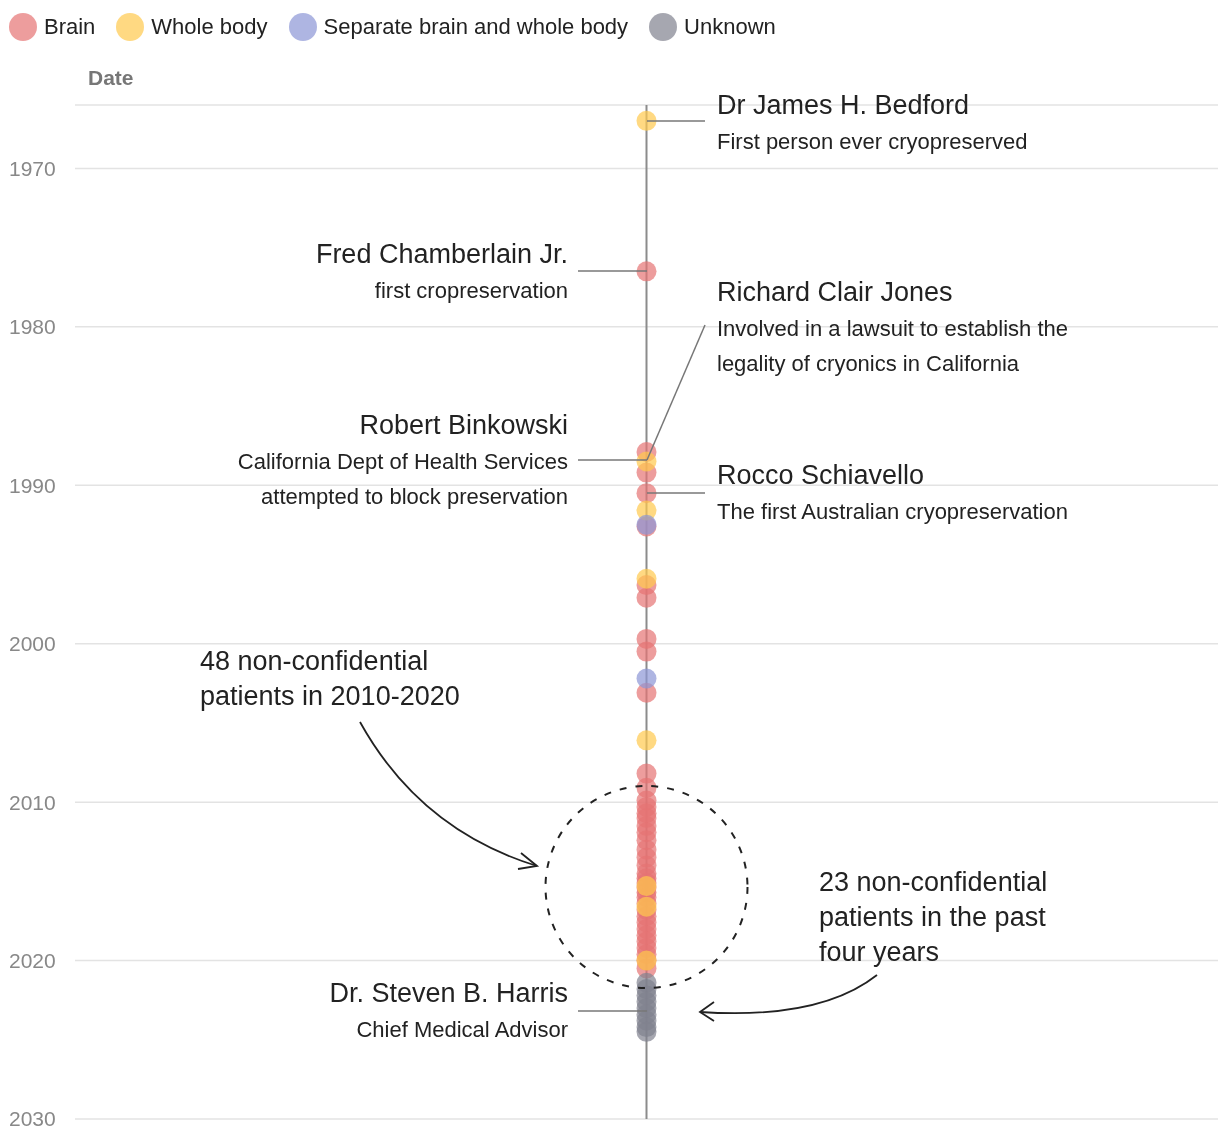 The height and width of the screenshot is (1135, 1221). Describe the element at coordinates (873, 122) in the screenshot. I see `annotation: Dr James H. Bedford First person ever cryopreserved` at that location.